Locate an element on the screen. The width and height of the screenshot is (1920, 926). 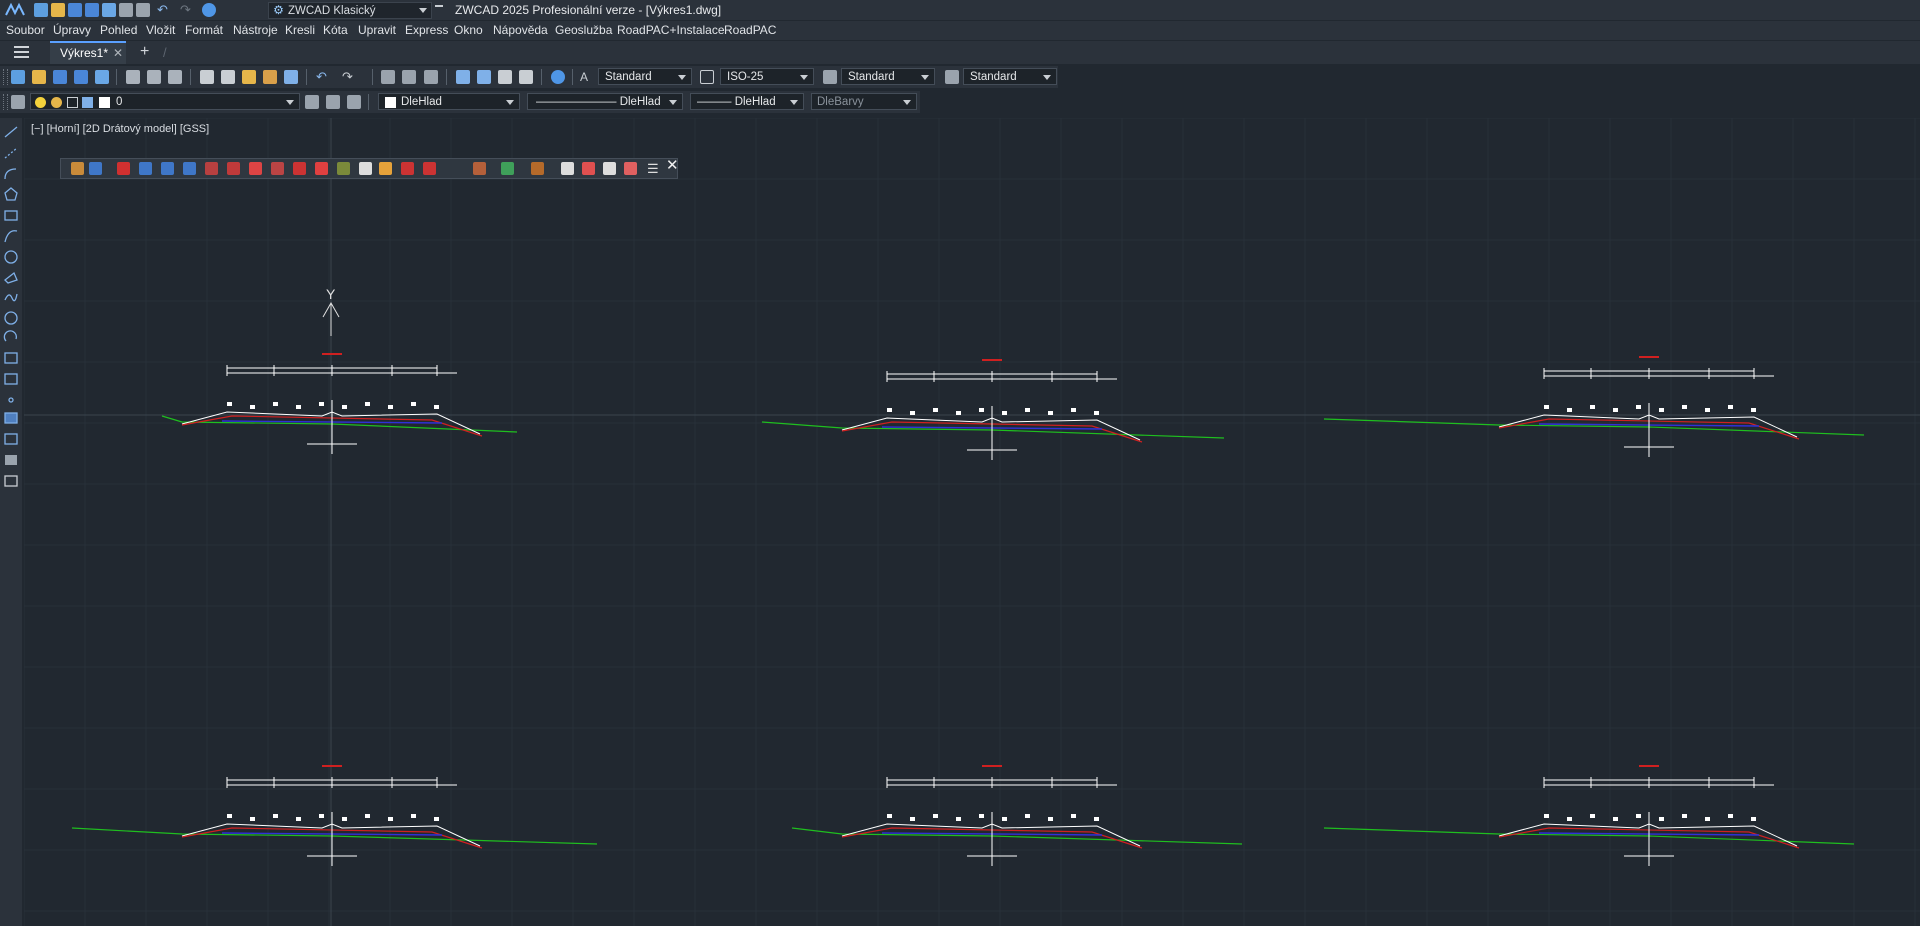
roadpac-tool-12-icon is located at coordinates (321, 168).